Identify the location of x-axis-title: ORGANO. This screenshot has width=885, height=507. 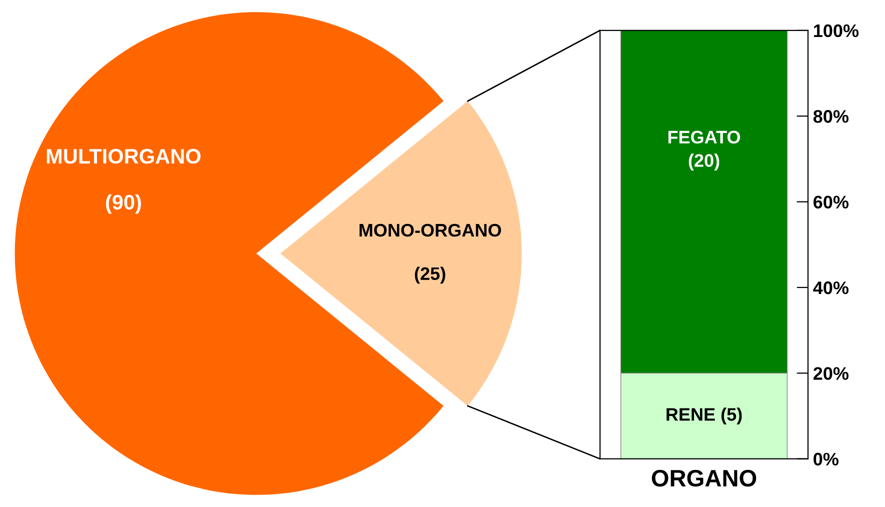
(704, 478).